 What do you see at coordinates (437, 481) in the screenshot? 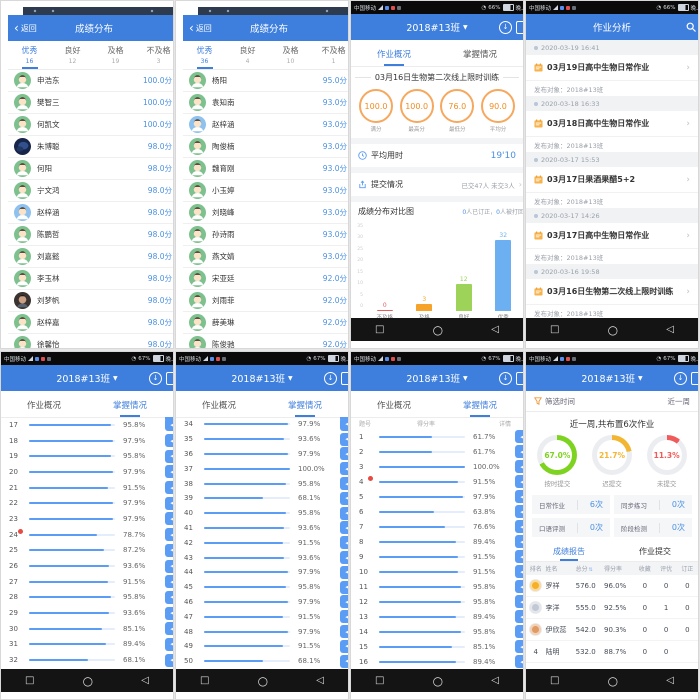
I see `question-row: 4 91.5% ◂` at bounding box center [437, 481].